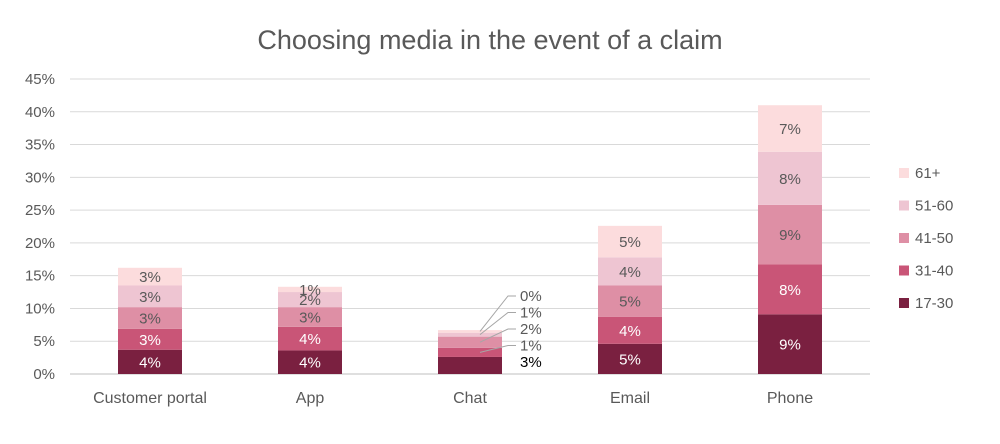 Image resolution: width=1000 pixels, height=444 pixels. Describe the element at coordinates (44, 341) in the screenshot. I see `y-tick-label: 5%` at that location.